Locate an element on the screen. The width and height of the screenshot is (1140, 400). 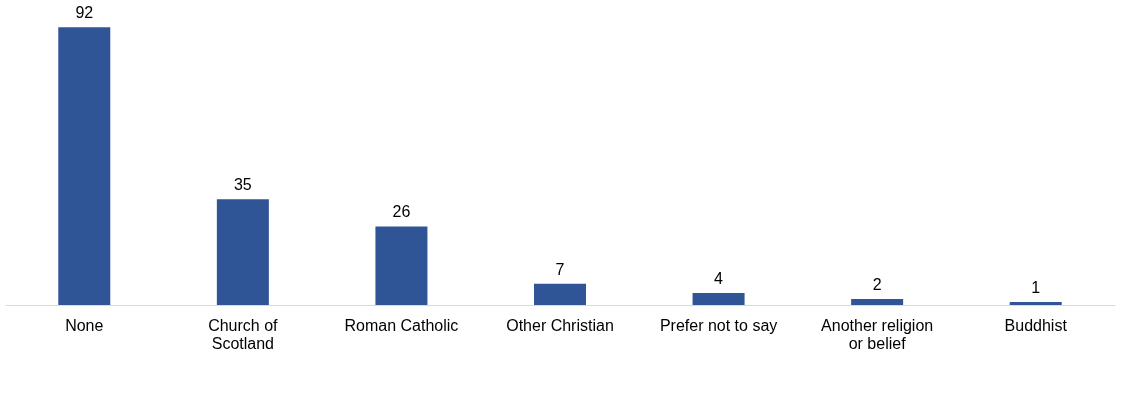
x-tick-label: Another religion or belief is located at coordinates (877, 334).